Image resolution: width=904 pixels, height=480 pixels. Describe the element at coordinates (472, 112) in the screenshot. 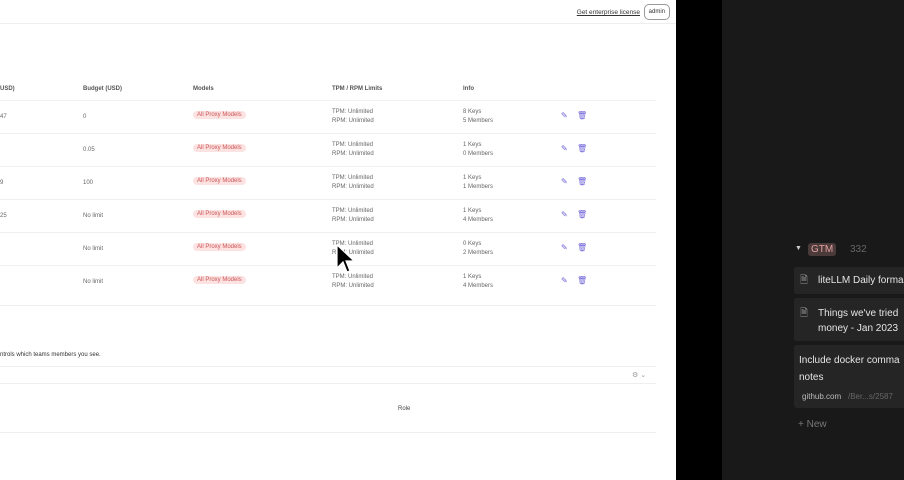

I see `keys-count: 8 Keys` at that location.